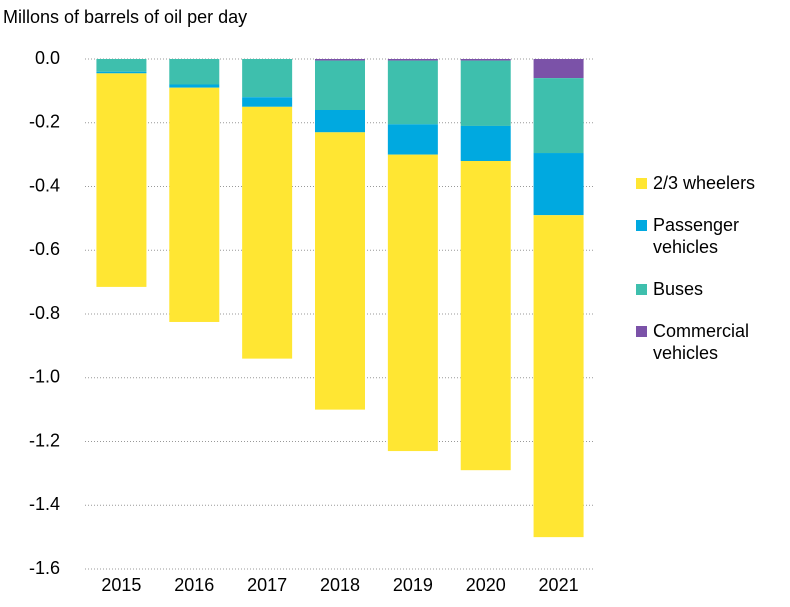 Image resolution: width=790 pixels, height=607 pixels. I want to click on legend-item: Commercial vehicles, so click(706, 342).